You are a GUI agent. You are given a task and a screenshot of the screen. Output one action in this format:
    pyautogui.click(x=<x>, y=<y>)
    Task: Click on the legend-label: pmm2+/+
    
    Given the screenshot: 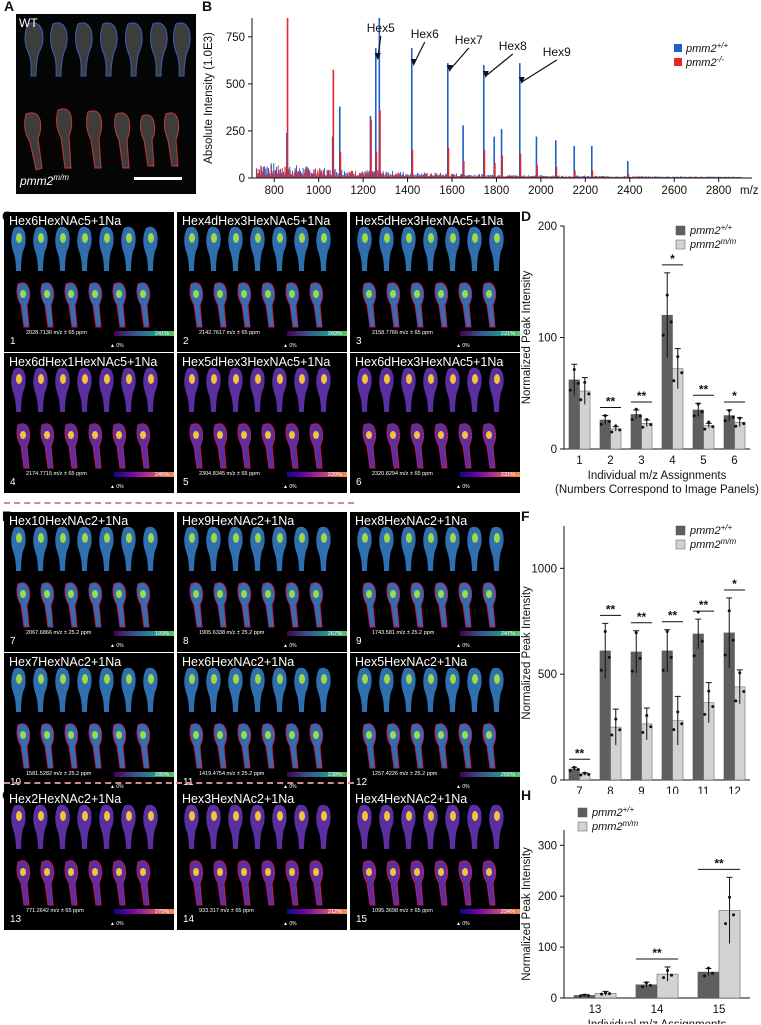 What is the action you would take?
    pyautogui.click(x=710, y=530)
    